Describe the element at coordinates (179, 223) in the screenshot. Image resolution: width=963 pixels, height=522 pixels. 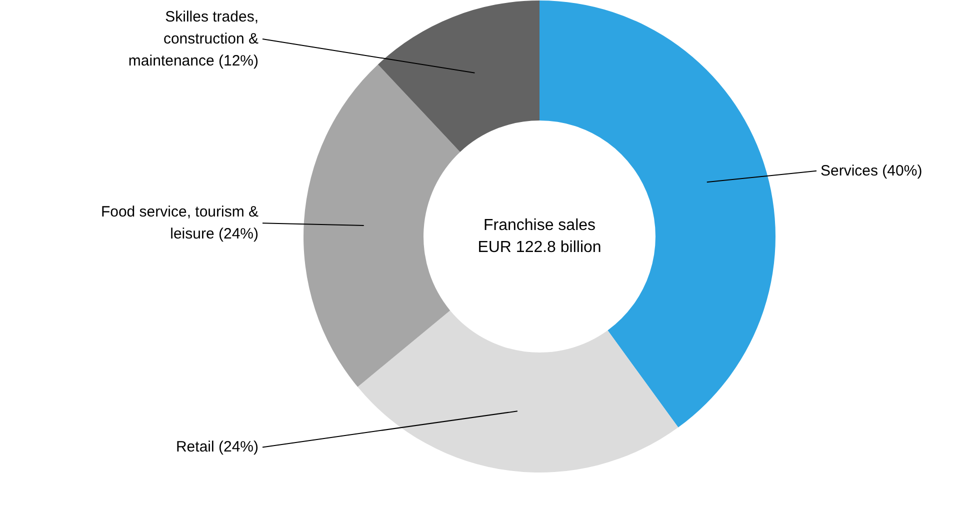
I see `slice-label: Food service, tourism & leisure (24%)` at that location.